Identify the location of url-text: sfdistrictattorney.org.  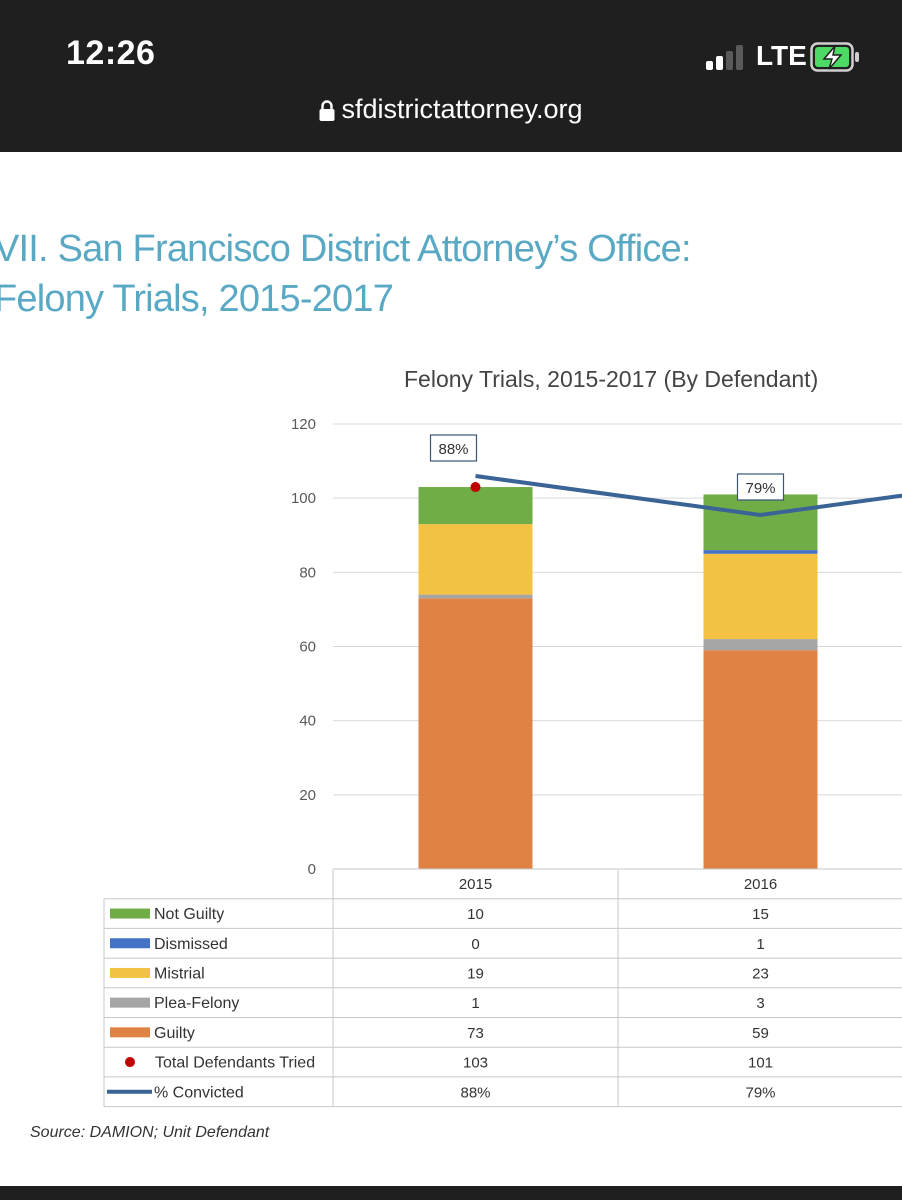
(462, 109).